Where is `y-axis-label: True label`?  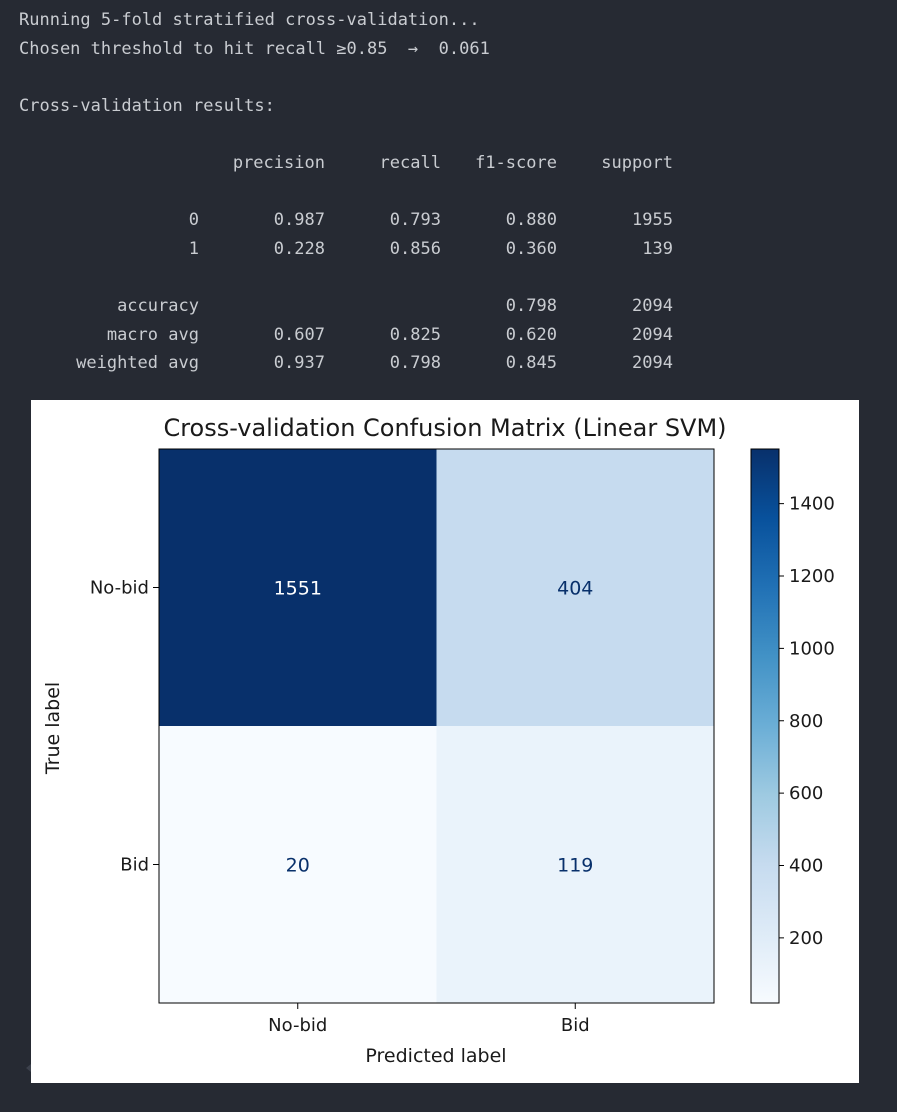
y-axis-label: True label is located at coordinates (53, 728).